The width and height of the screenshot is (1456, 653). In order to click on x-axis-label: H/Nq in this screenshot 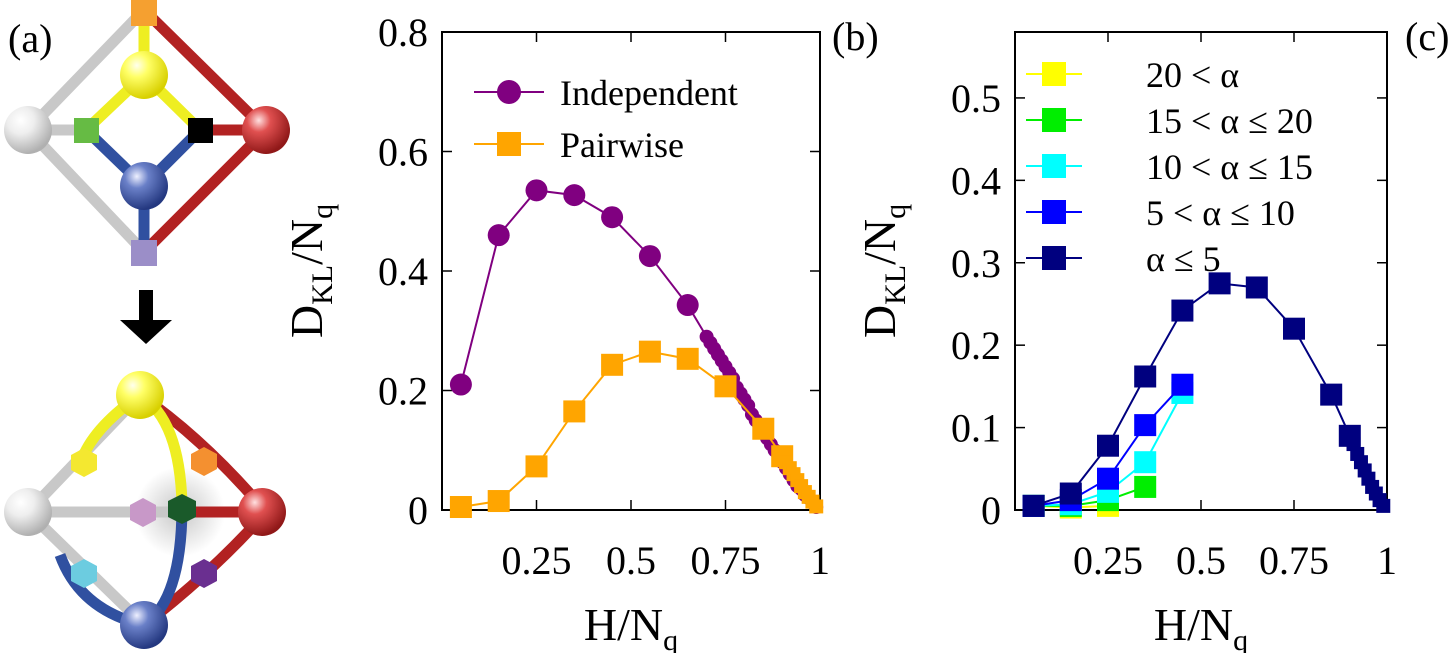, I will do `click(1201, 626)`.